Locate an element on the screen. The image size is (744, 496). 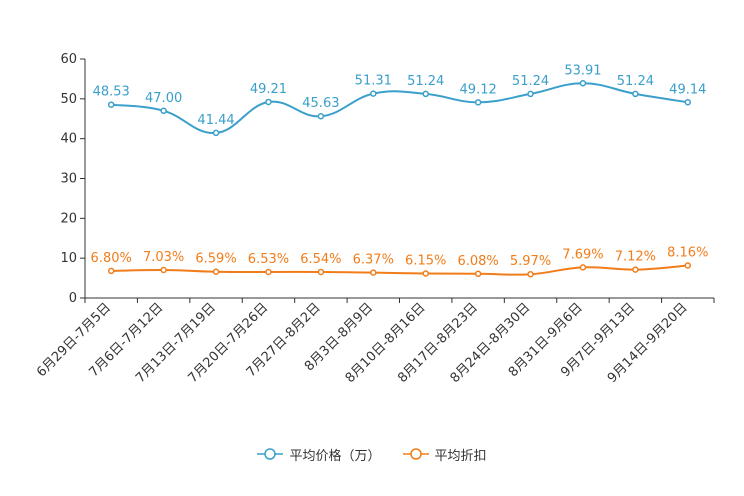
legend: 平均价格（万） 平均折扣 is located at coordinates (372, 454).